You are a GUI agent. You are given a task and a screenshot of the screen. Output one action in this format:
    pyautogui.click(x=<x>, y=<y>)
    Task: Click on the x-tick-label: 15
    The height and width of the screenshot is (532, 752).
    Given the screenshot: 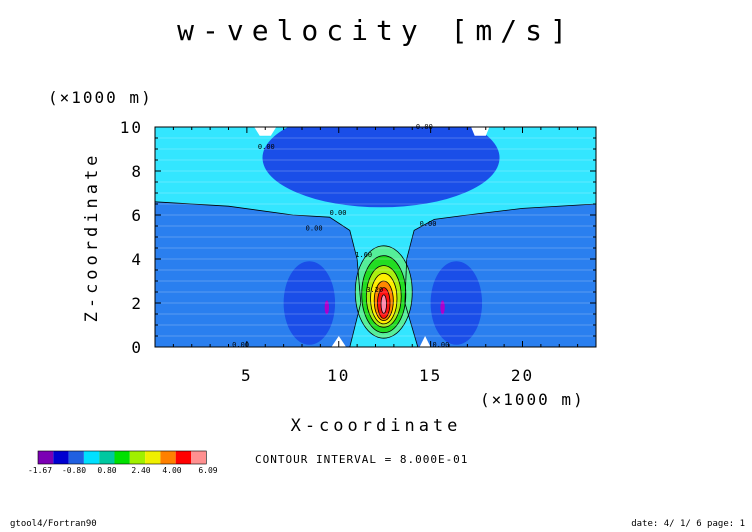 What is the action you would take?
    pyautogui.click(x=430, y=375)
    